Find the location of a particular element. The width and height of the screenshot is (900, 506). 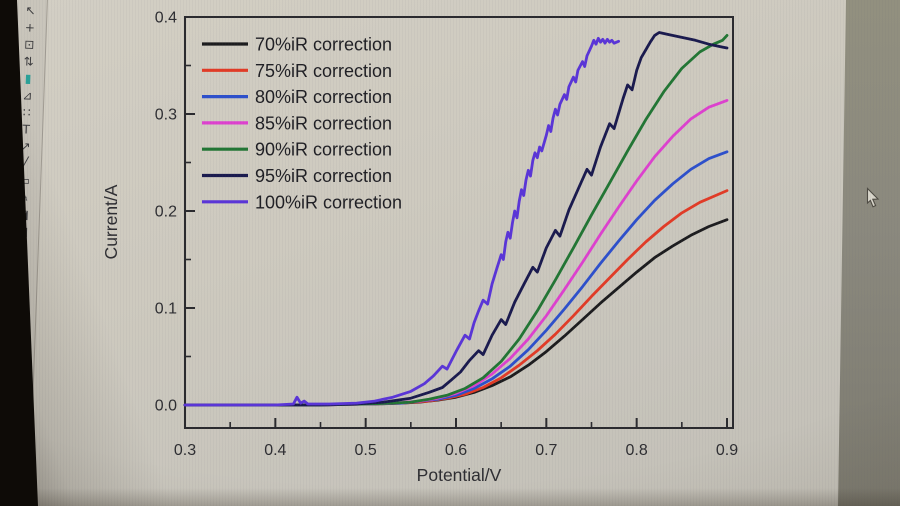

legend-label: 75%iR correction is located at coordinates (323, 71).